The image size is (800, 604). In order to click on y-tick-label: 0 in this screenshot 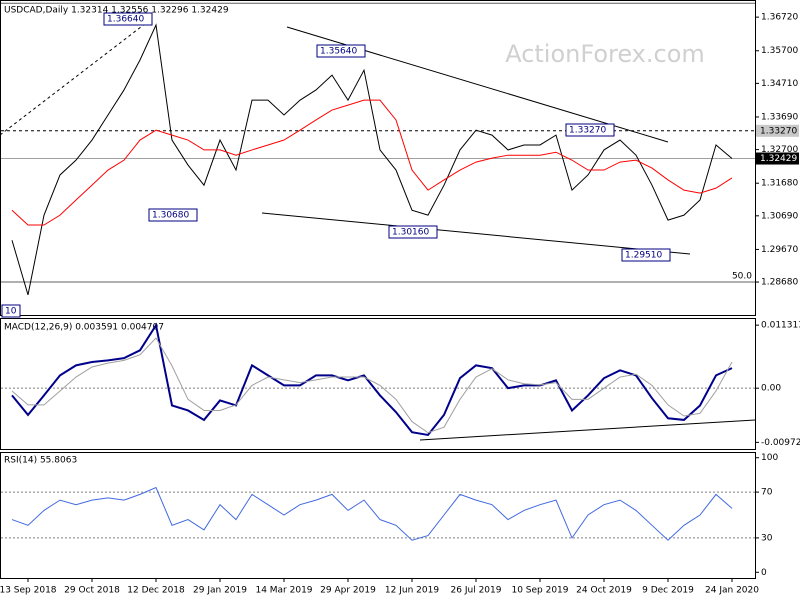, I will do `click(764, 573)`.